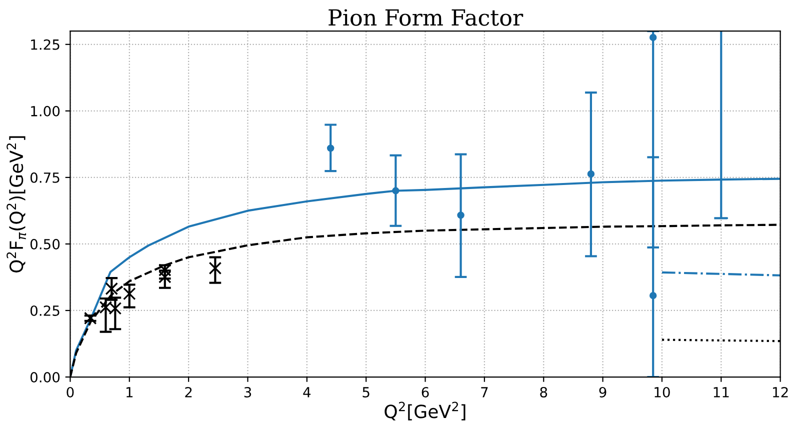 The width and height of the screenshot is (789, 426). I want to click on x-tick-label: 11, so click(721, 392).